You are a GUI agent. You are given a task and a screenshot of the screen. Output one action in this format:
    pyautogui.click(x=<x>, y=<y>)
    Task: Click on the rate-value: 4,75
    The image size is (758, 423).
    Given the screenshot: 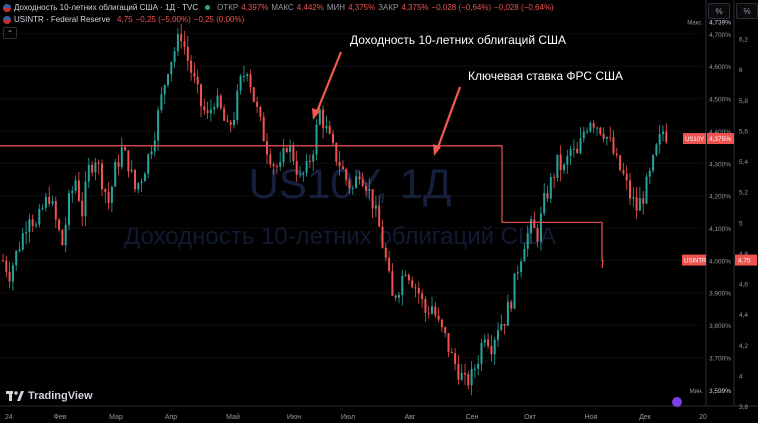 What is the action you would take?
    pyautogui.click(x=125, y=19)
    